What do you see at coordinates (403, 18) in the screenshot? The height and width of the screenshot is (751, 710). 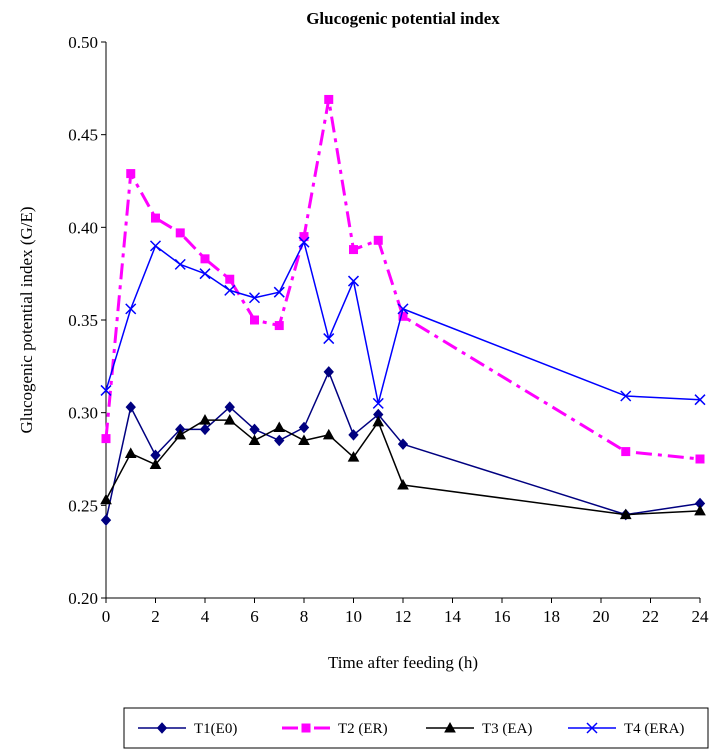 I see `chart-title: Glucogenic potential index` at bounding box center [403, 18].